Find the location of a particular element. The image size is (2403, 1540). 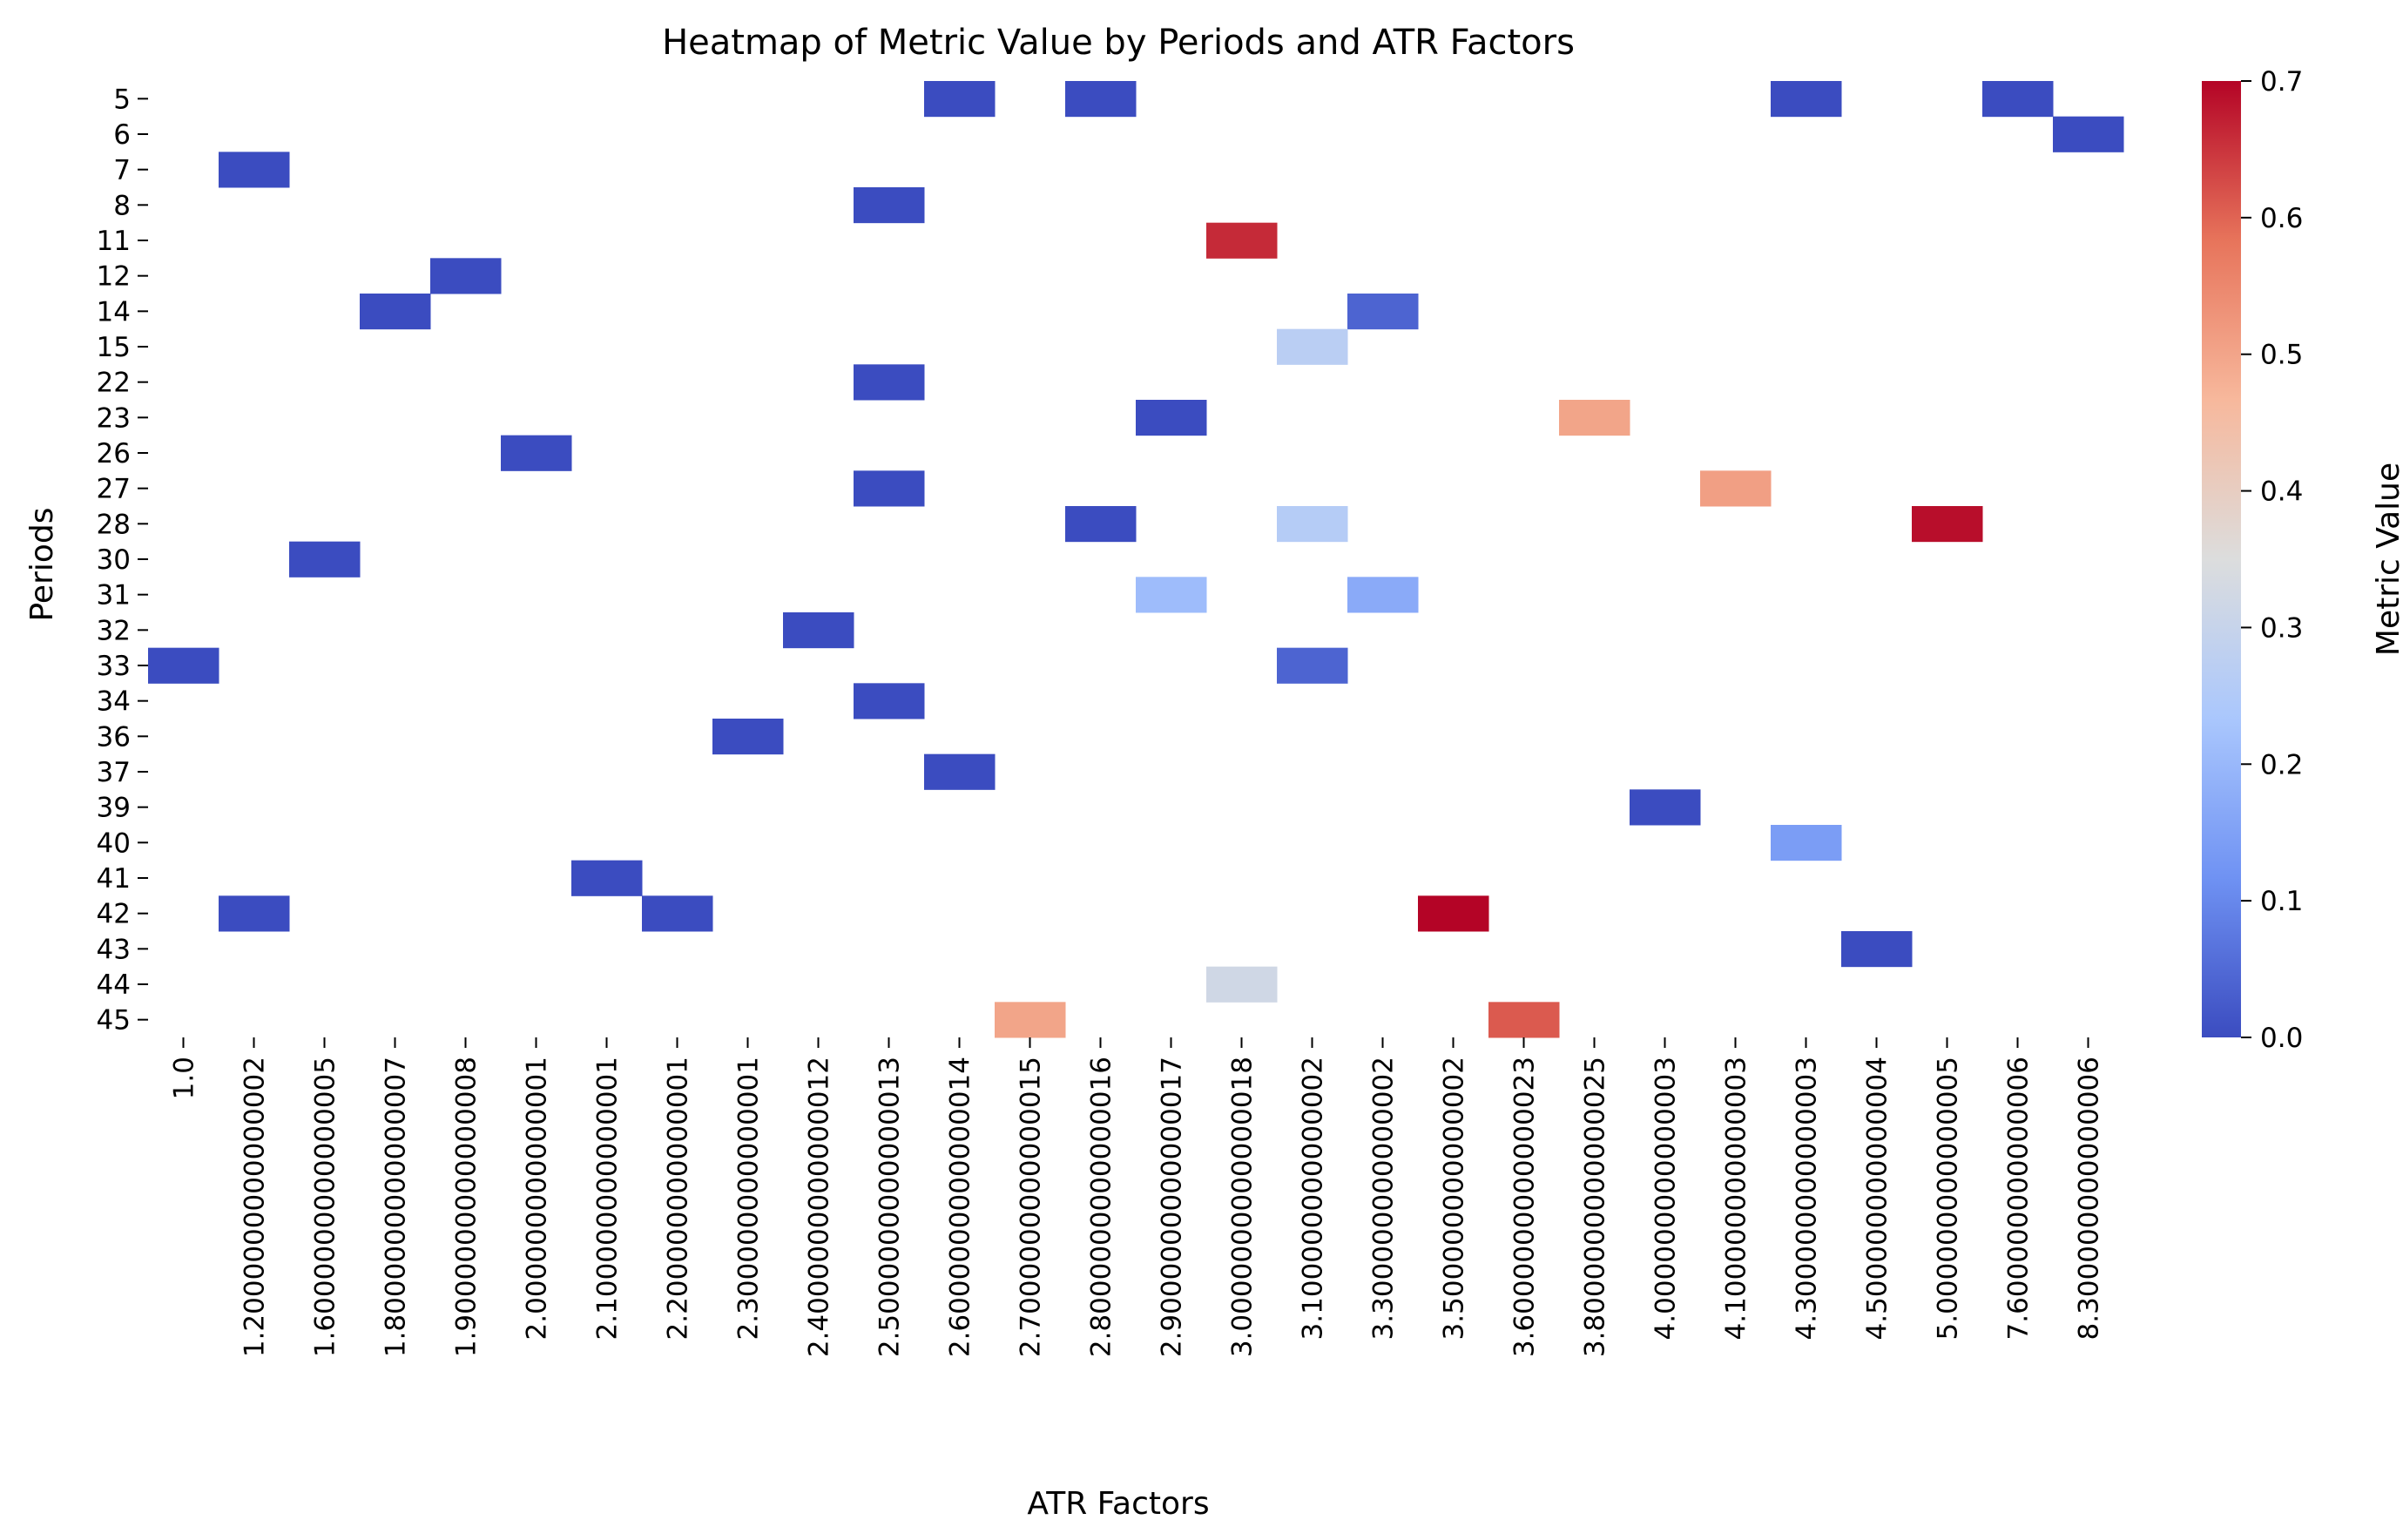

x-tick-label: 2.6000000000000014 is located at coordinates (960, 1207).